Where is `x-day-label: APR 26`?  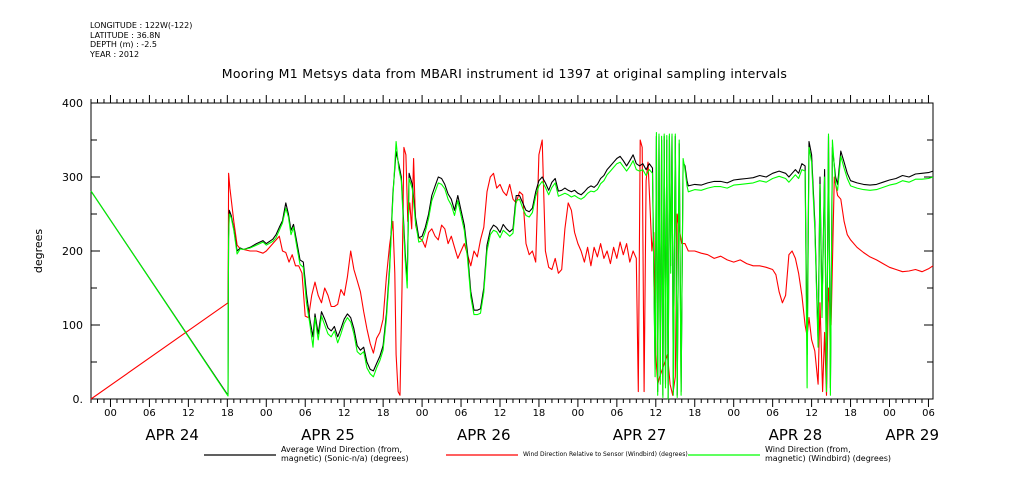
x-day-label: APR 26 is located at coordinates (484, 435).